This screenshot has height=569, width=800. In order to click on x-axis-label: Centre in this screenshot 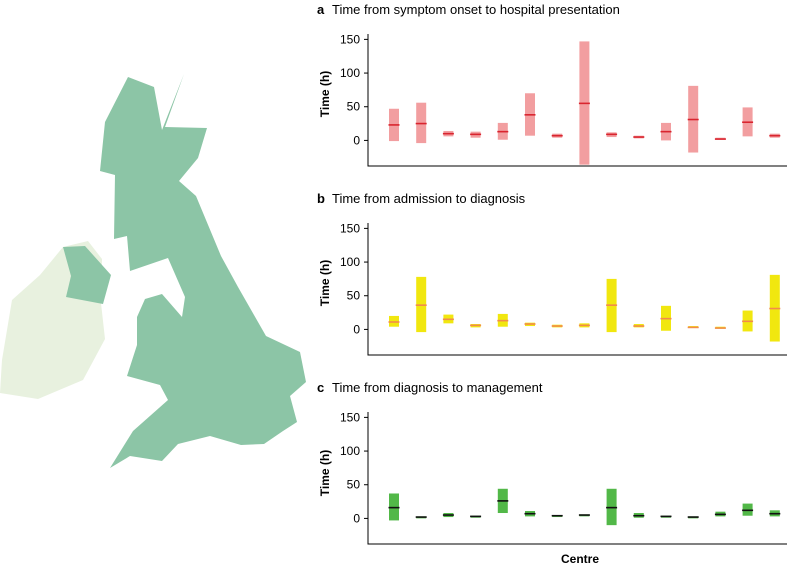, I will do `click(580, 559)`.